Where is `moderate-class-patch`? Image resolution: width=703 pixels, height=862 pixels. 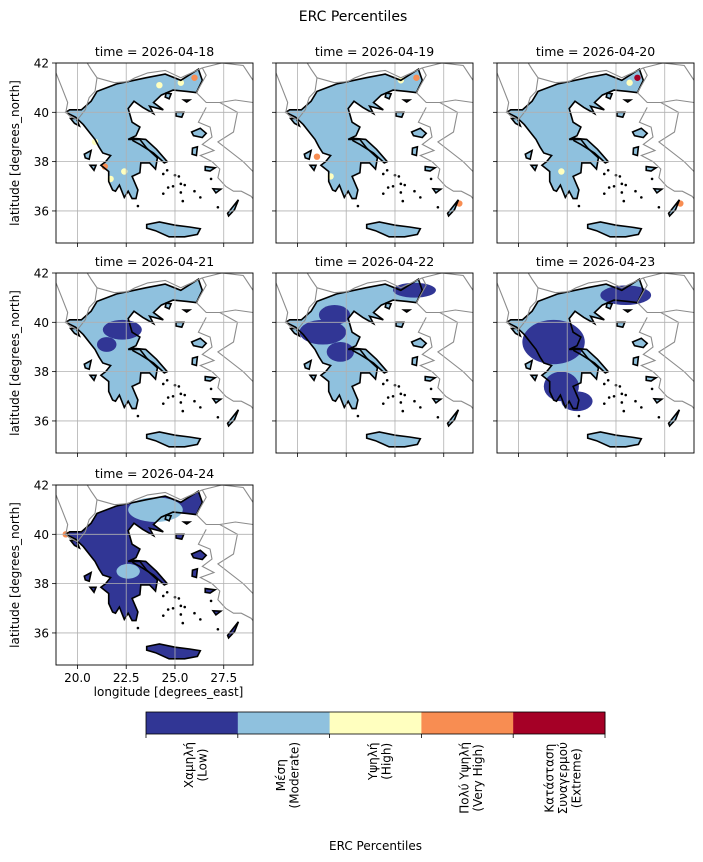
moderate-class-patch is located at coordinates (128, 571).